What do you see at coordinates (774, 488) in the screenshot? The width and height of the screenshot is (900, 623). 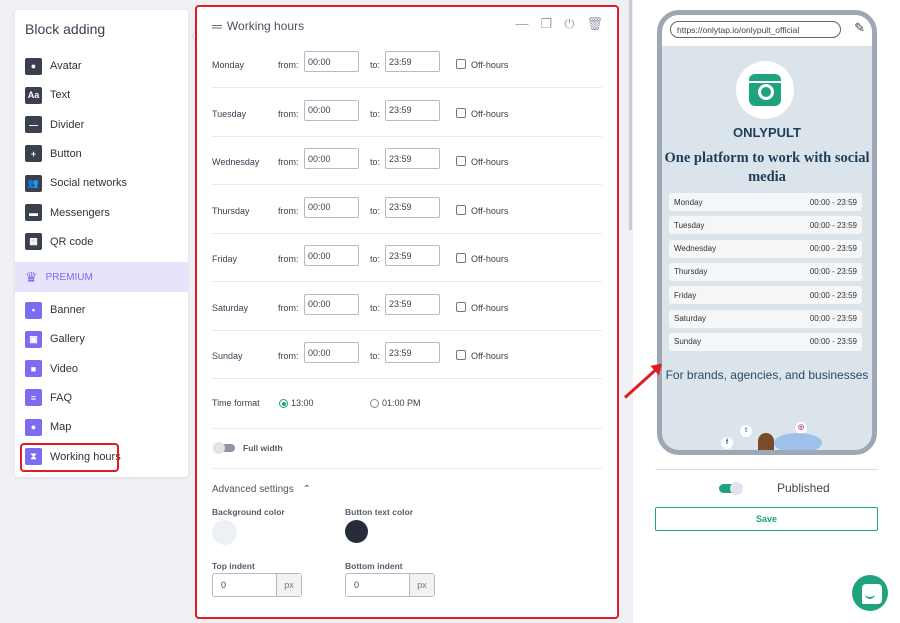 I see `published-toggle: Published` at bounding box center [774, 488].